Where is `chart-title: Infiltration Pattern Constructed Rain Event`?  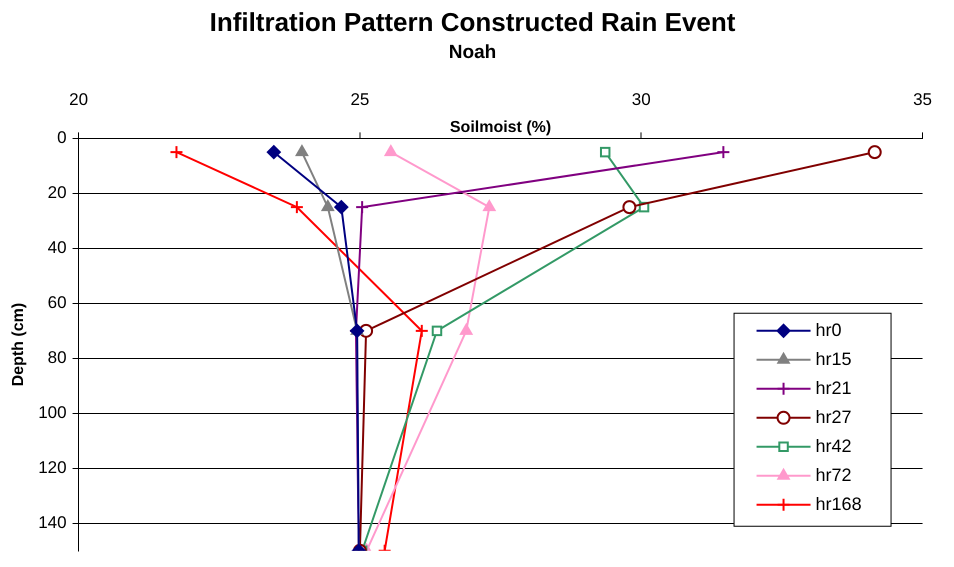 chart-title: Infiltration Pattern Constructed Rain Event is located at coordinates (473, 21).